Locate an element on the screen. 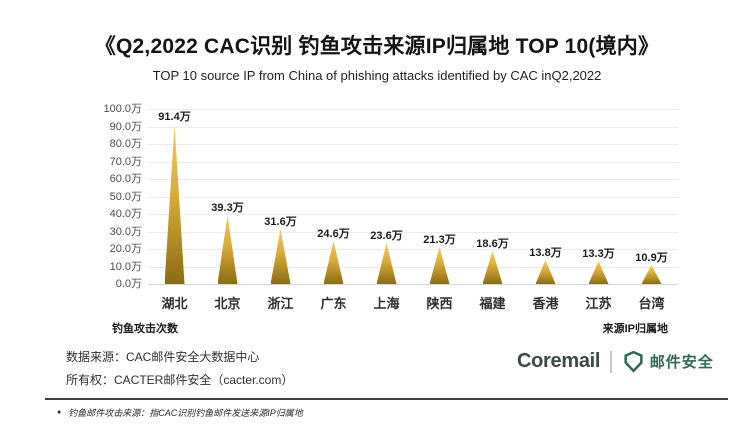  bar-广东 is located at coordinates (333, 262).